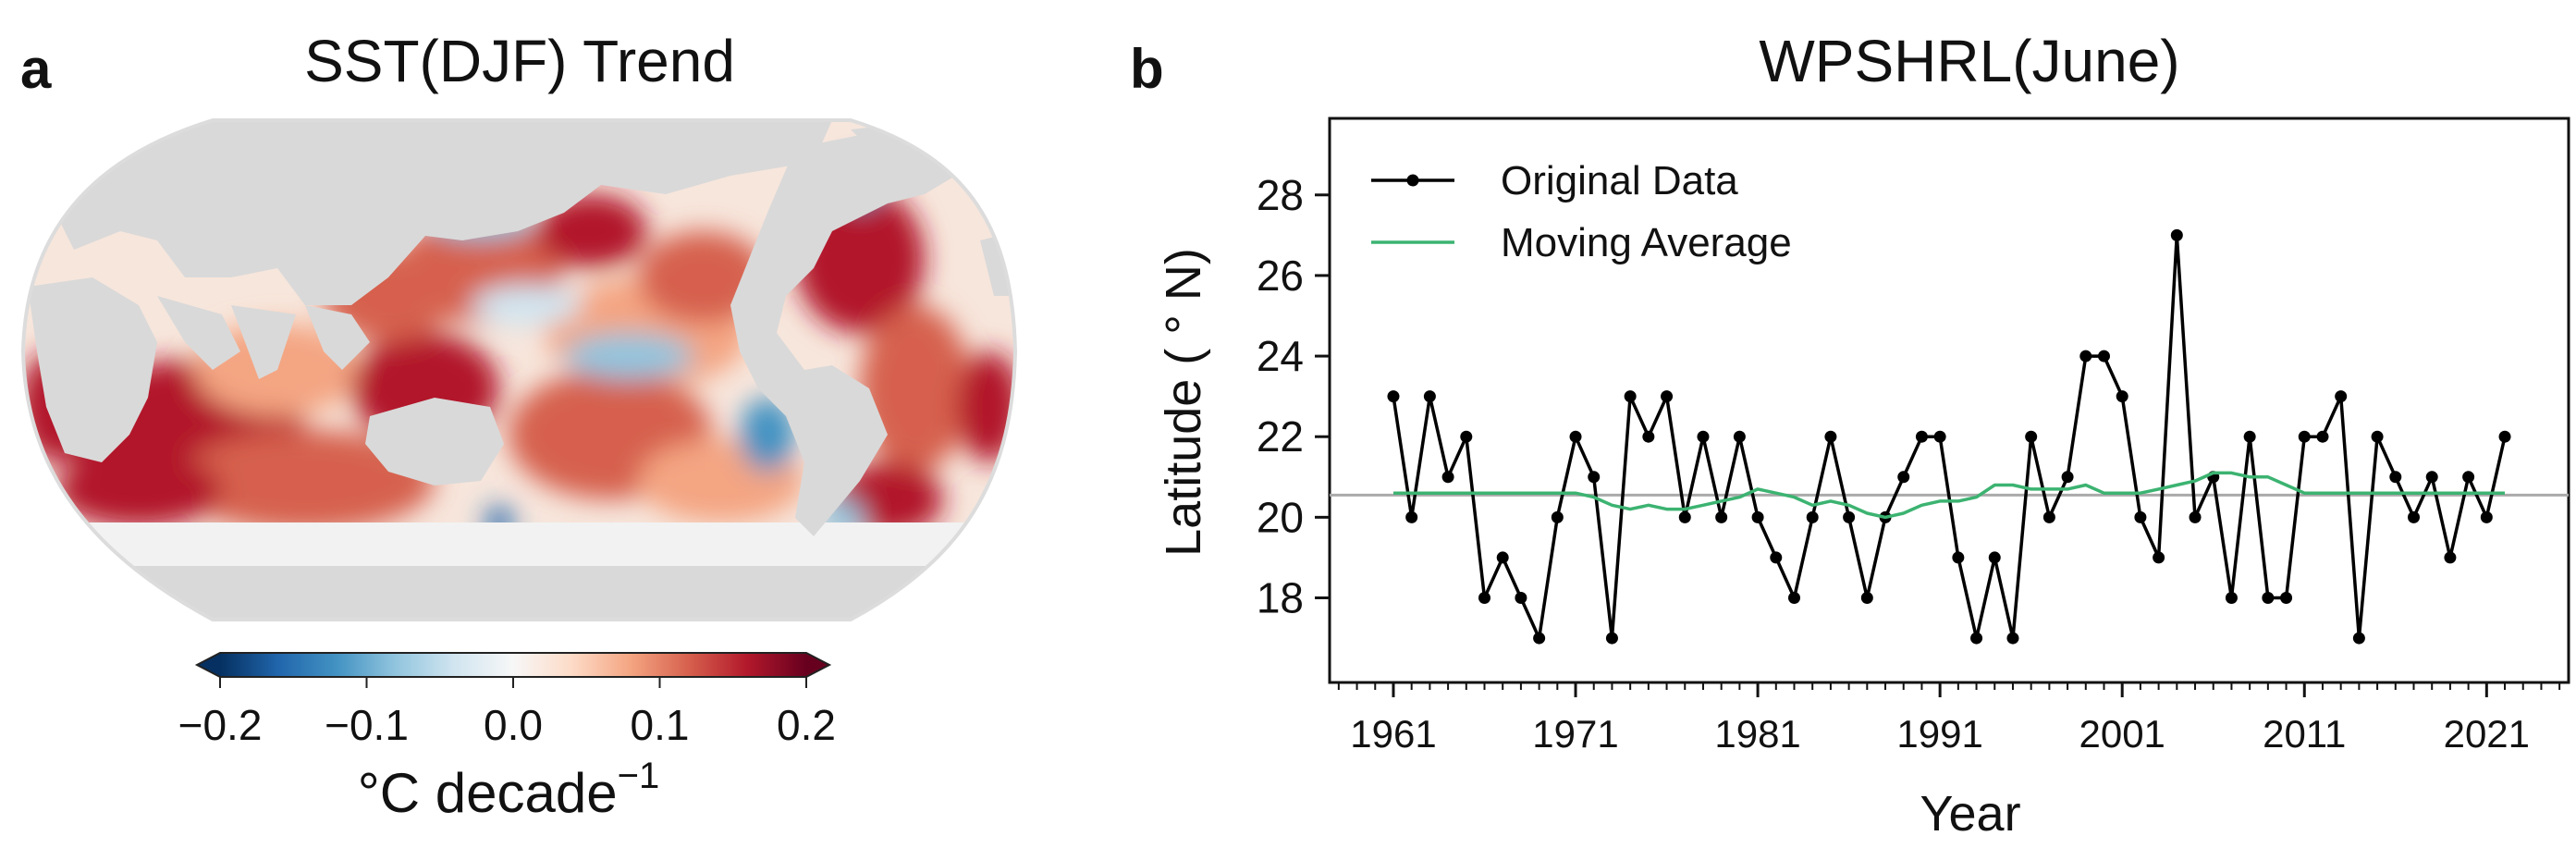  What do you see at coordinates (36, 69) in the screenshot?
I see `panel-a-letter: a` at bounding box center [36, 69].